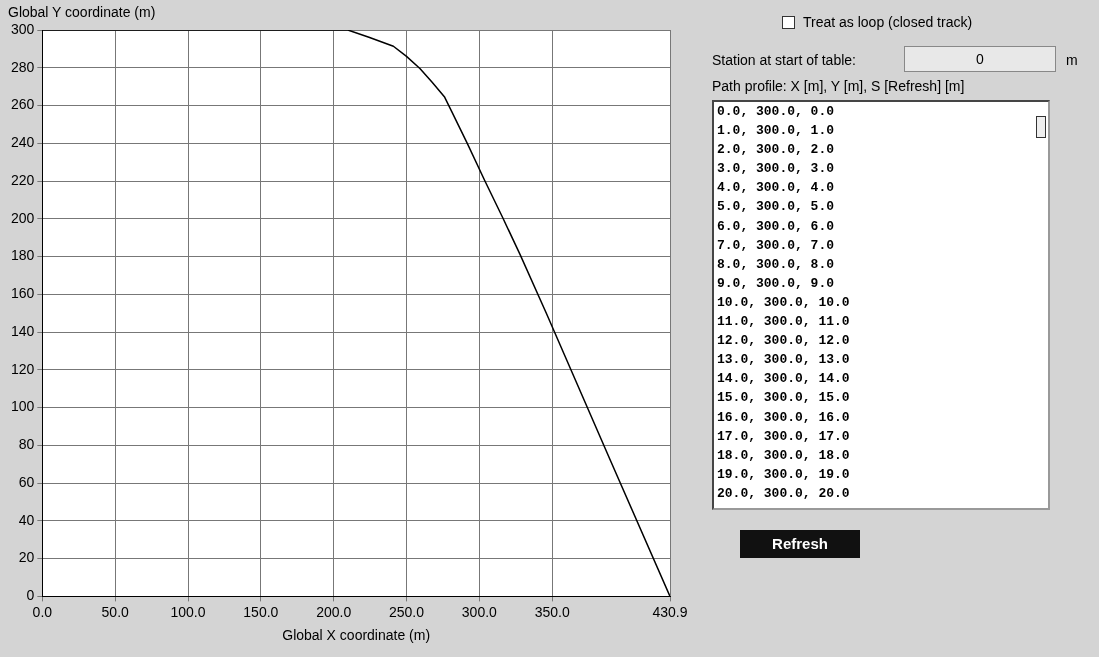 The image size is (1099, 657). Describe the element at coordinates (776, 150) in the screenshot. I see `text: 2.0, 300.0, 2.0` at that location.